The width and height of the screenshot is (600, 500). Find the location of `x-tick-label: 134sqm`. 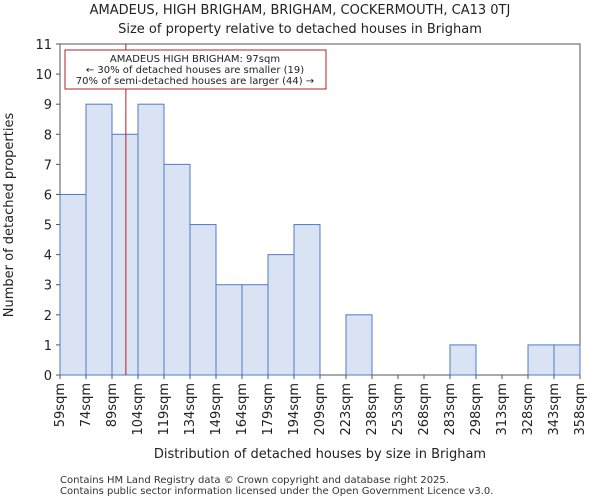

x-tick-label: 134sqm is located at coordinates (190, 409).